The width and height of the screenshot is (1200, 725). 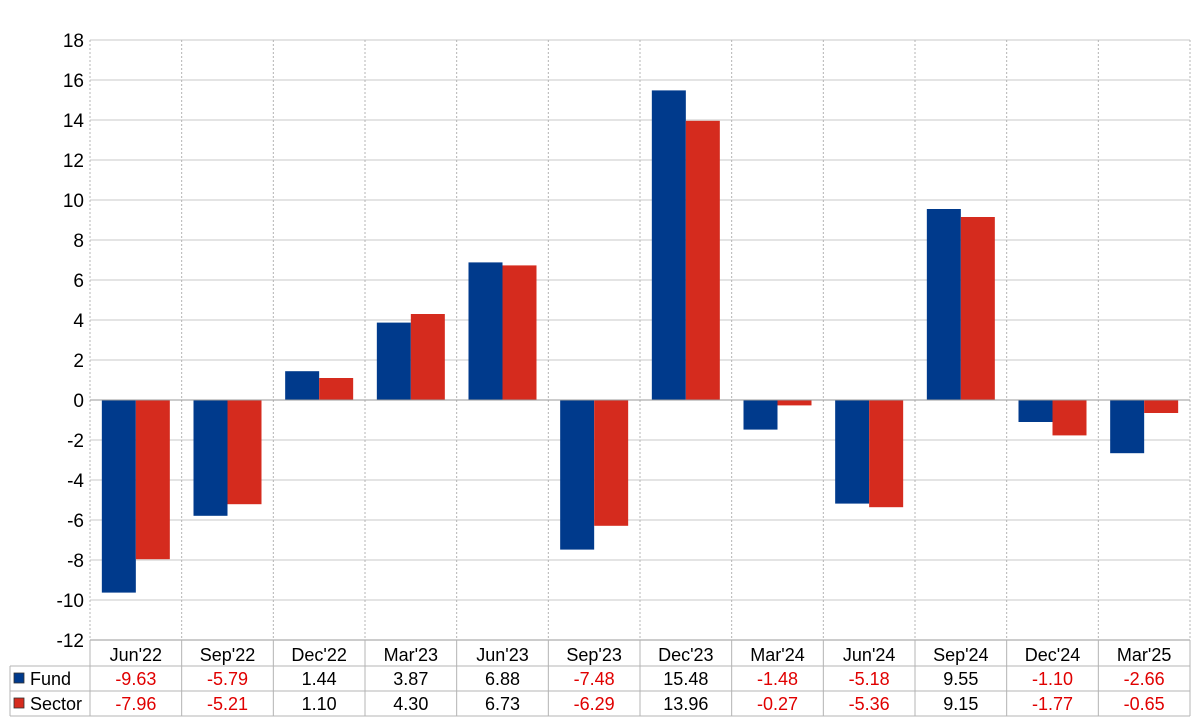 What do you see at coordinates (73, 41) in the screenshot?
I see `y-tick-label: 18` at bounding box center [73, 41].